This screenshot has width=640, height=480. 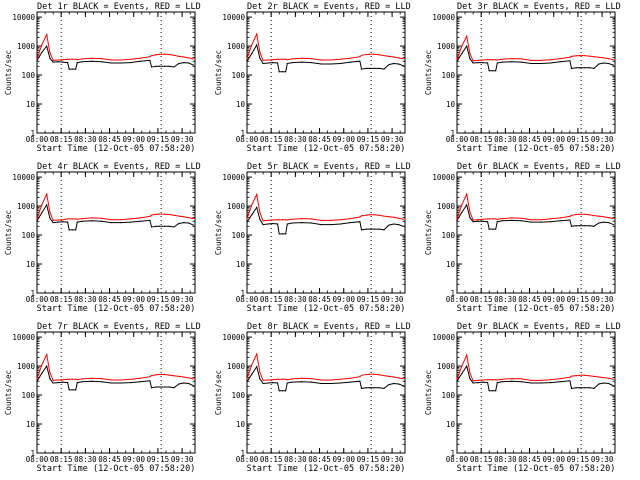 I want to click on x-tick-label: 09:30, so click(x=602, y=299).